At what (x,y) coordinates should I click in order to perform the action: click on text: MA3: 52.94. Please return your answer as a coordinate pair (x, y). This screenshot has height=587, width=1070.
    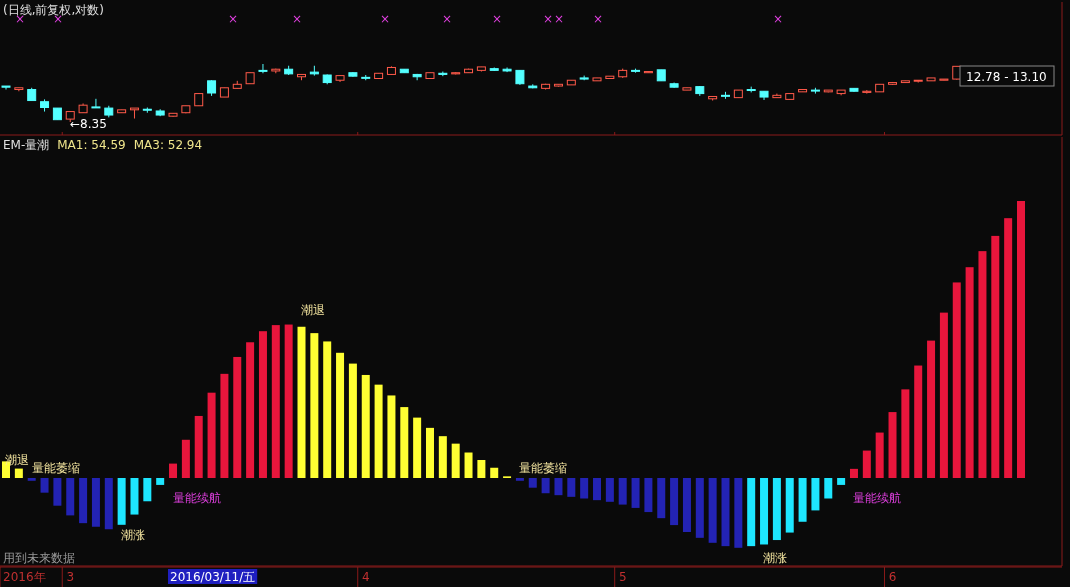
    Looking at the image, I should click on (168, 145).